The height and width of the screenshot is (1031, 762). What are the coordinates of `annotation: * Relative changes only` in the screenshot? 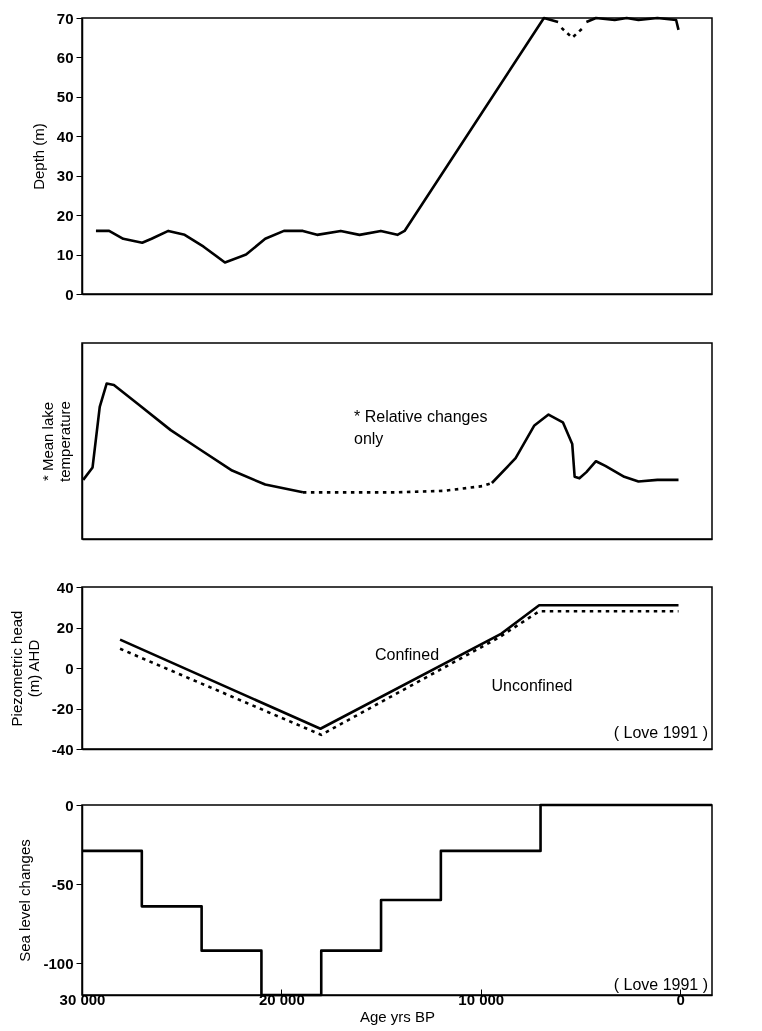 It's located at (421, 427).